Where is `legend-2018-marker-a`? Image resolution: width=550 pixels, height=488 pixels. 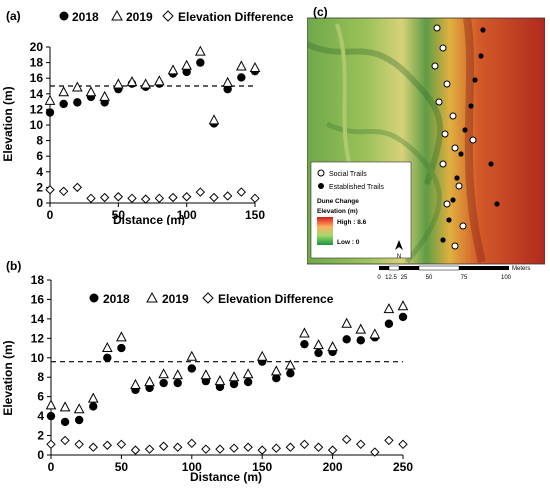 legend-2018-marker-a is located at coordinates (64, 16).